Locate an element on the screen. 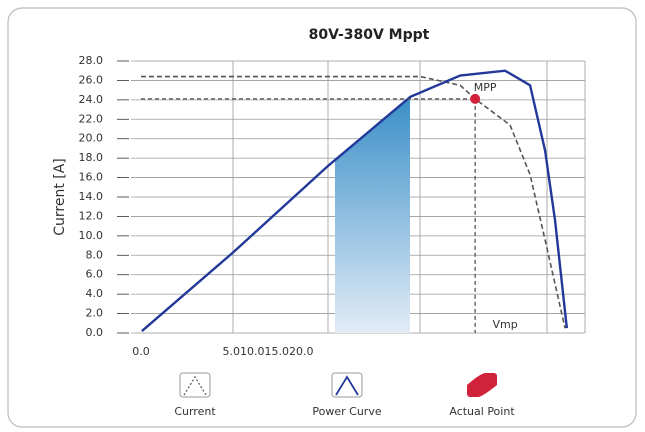 The image size is (645, 432). legend-label: Current is located at coordinates (195, 411).